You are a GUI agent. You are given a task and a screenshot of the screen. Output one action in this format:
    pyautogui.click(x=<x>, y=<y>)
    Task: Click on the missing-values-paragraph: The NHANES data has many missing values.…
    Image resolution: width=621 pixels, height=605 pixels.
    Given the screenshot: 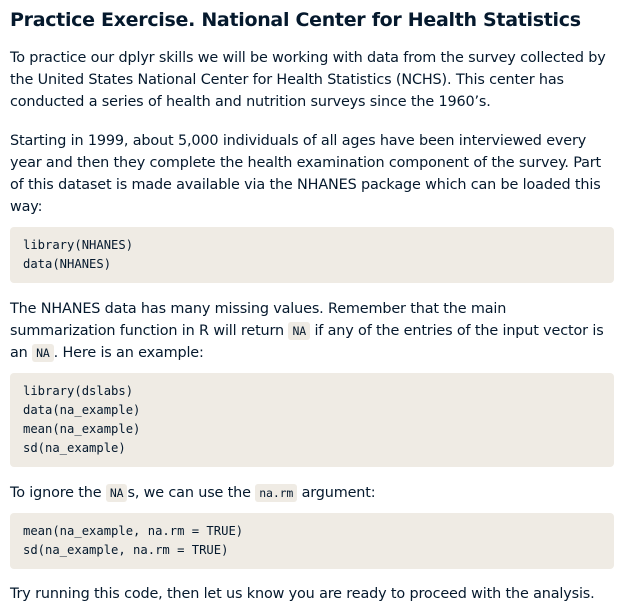 What is the action you would take?
    pyautogui.click(x=312, y=331)
    